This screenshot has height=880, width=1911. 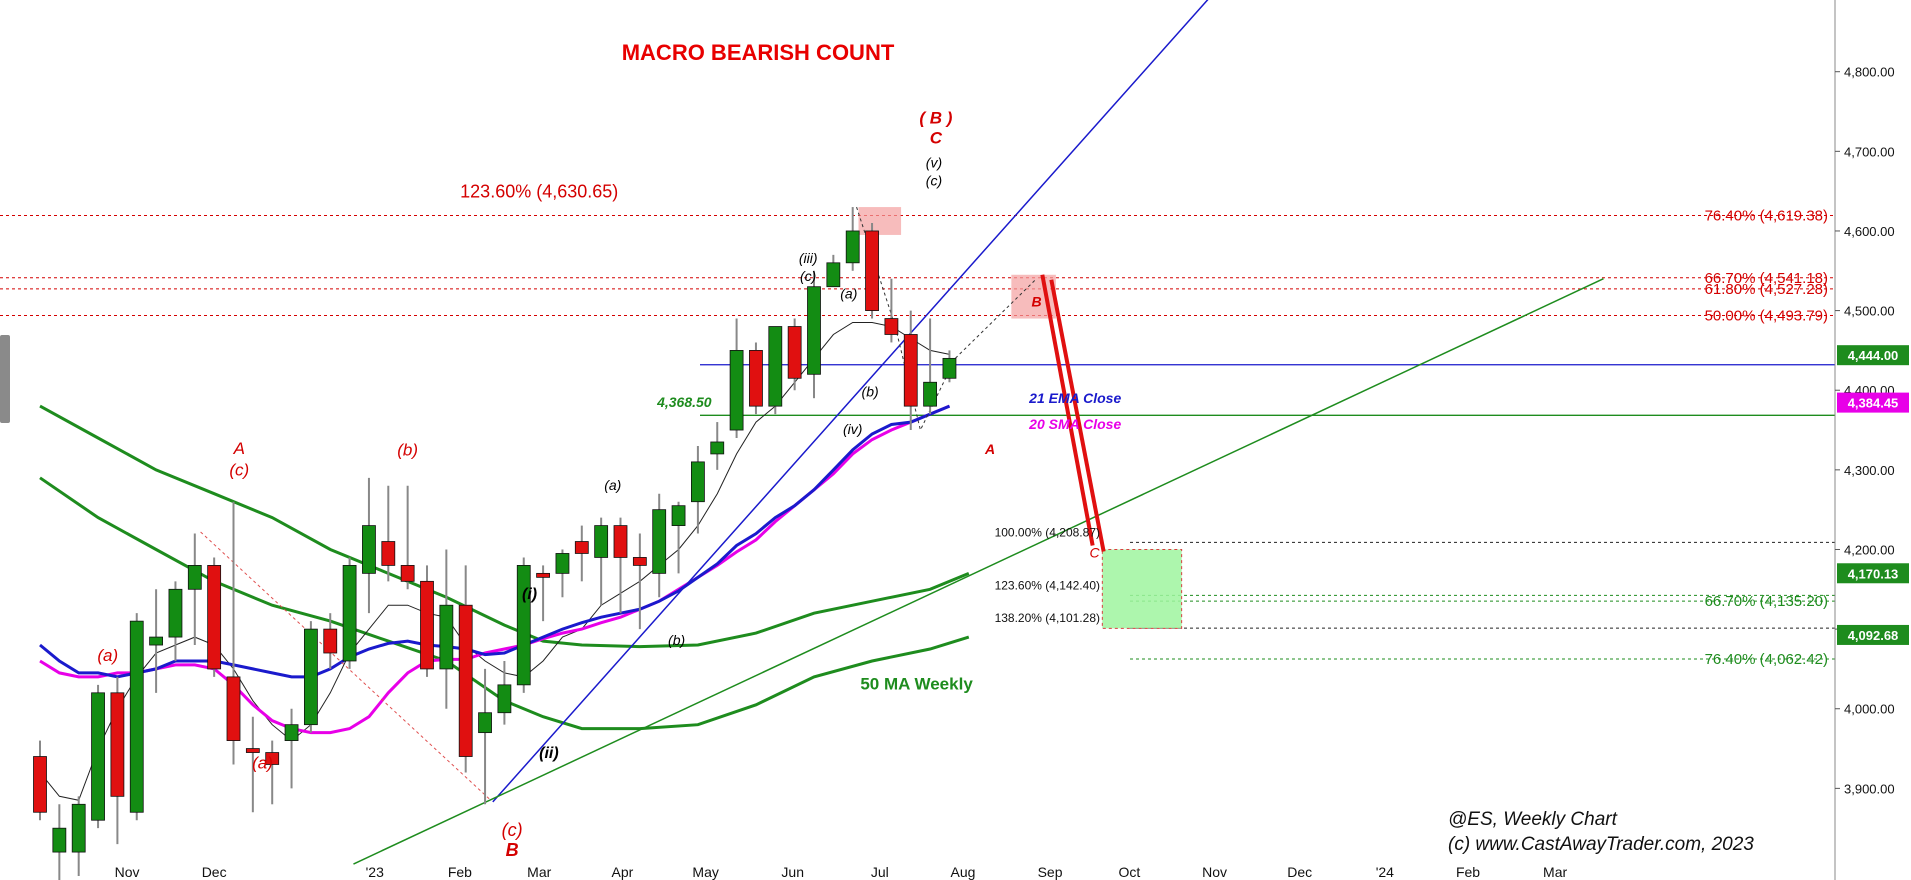 I want to click on annotation-12: C, so click(x=1095, y=552).